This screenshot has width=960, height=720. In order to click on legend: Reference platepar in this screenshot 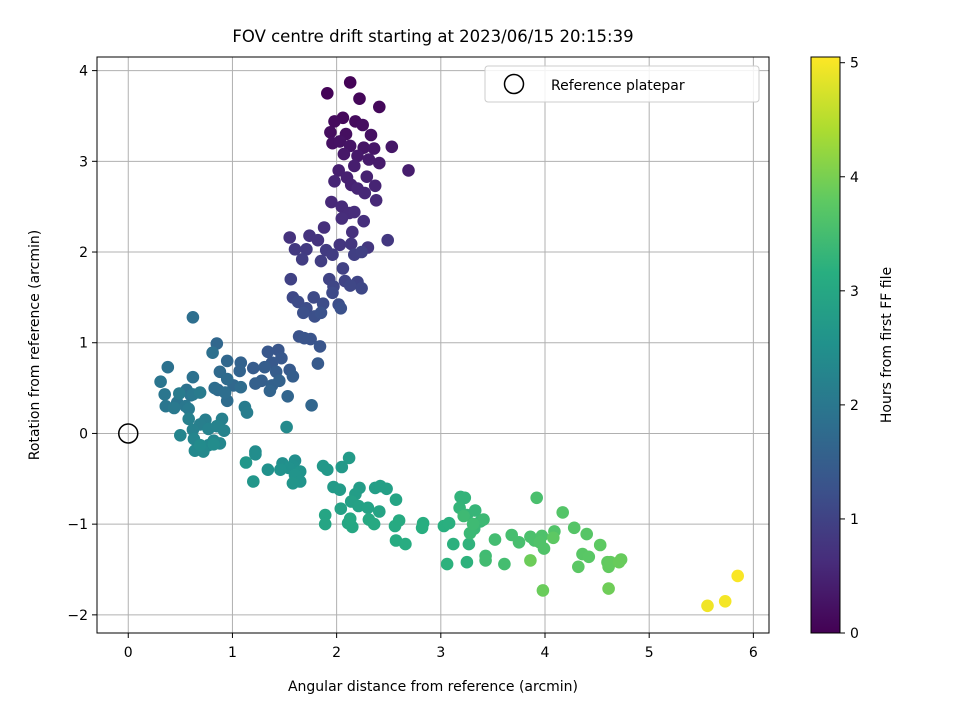, I will do `click(622, 84)`.